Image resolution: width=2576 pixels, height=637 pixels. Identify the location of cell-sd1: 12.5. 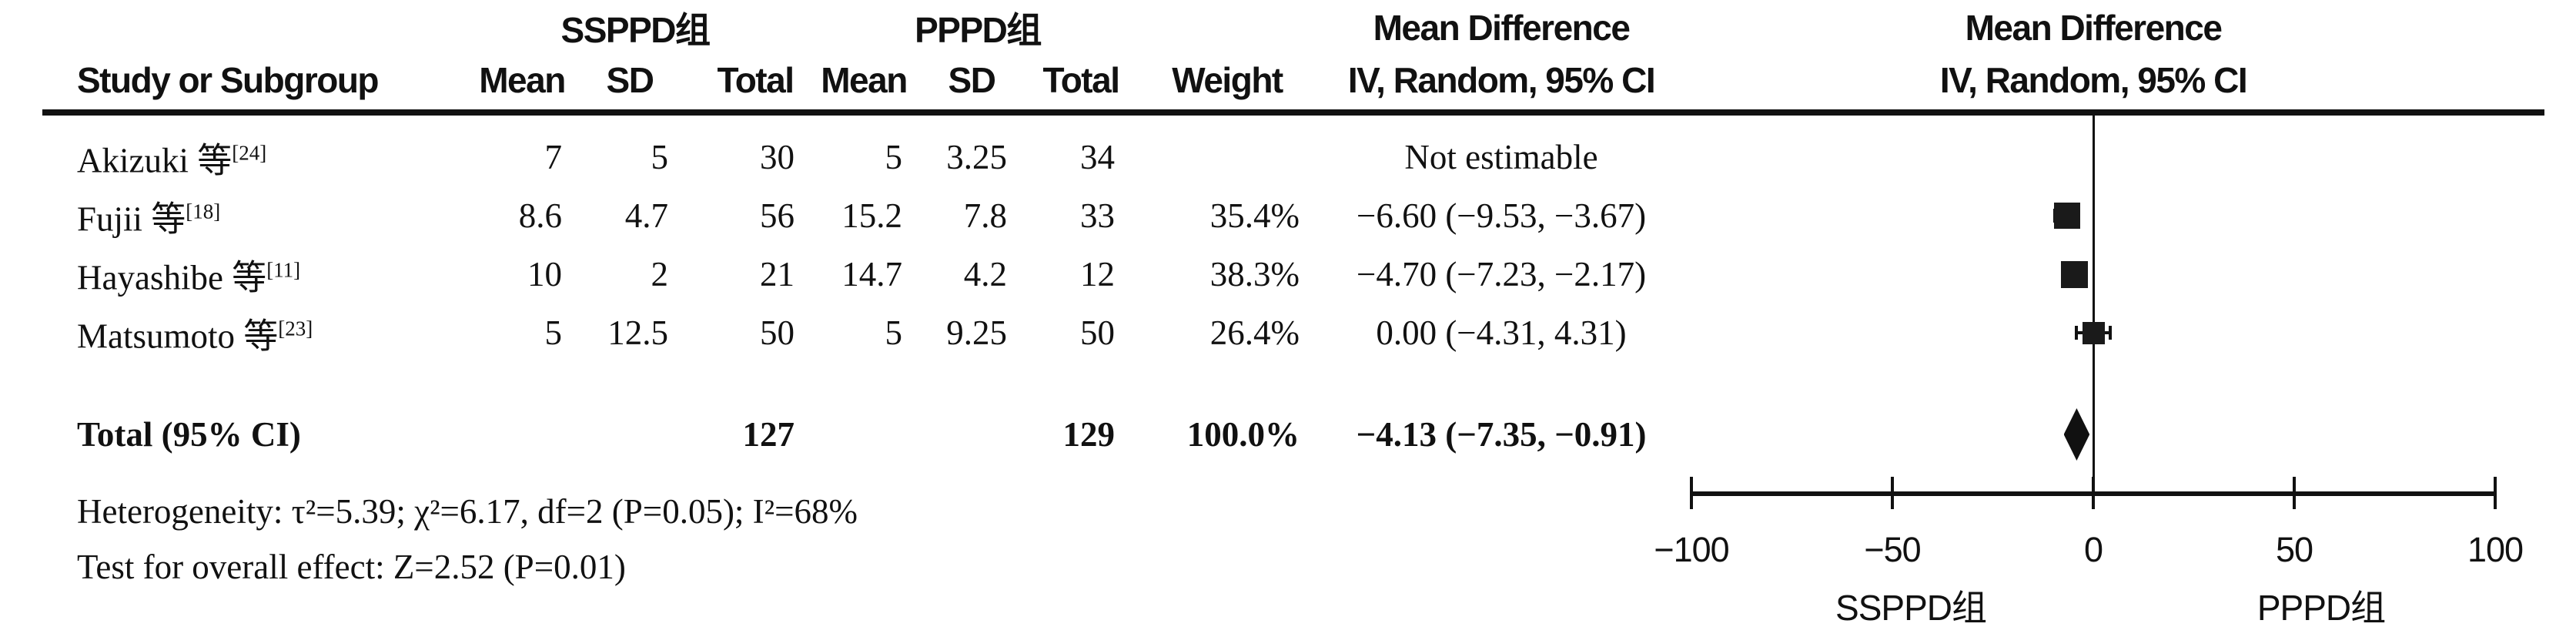
(638, 332).